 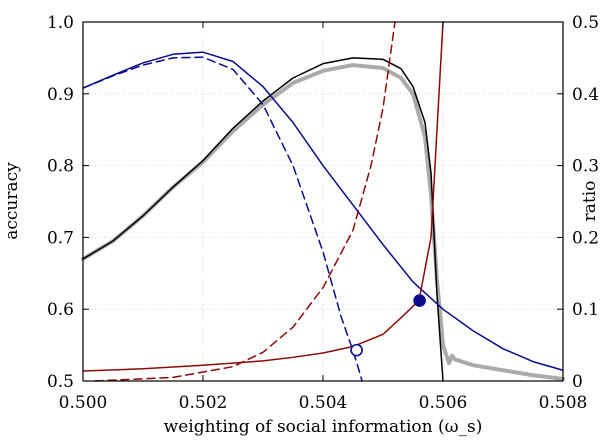 I want to click on y-left-tick-label: 0.7, so click(x=60, y=238).